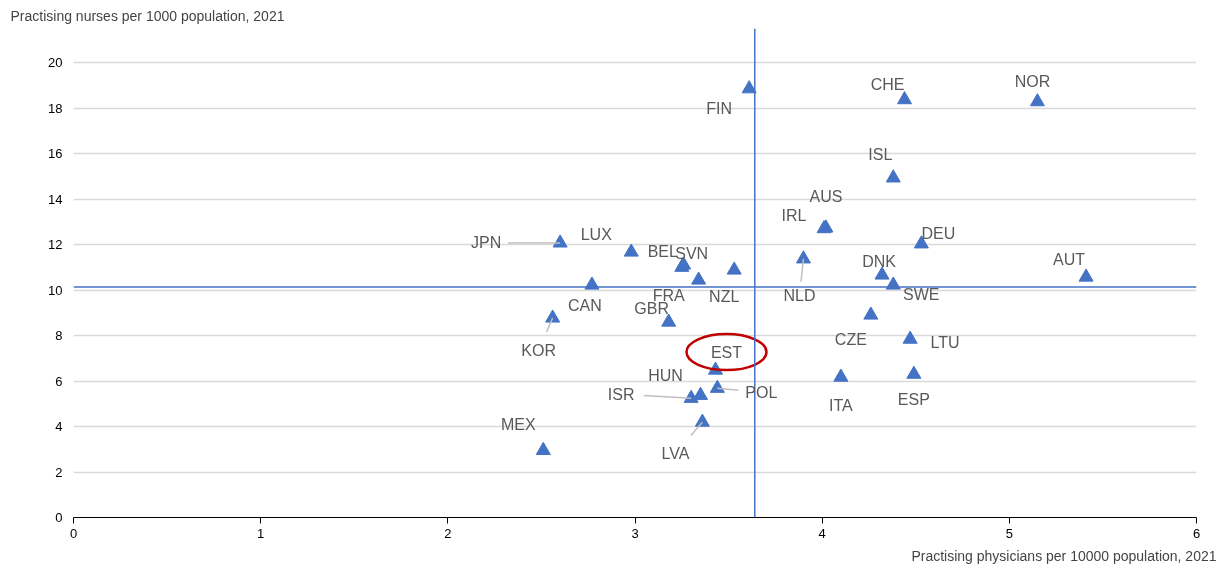 This screenshot has width=1221, height=568. What do you see at coordinates (1069, 259) in the screenshot?
I see `annotation: AUT` at bounding box center [1069, 259].